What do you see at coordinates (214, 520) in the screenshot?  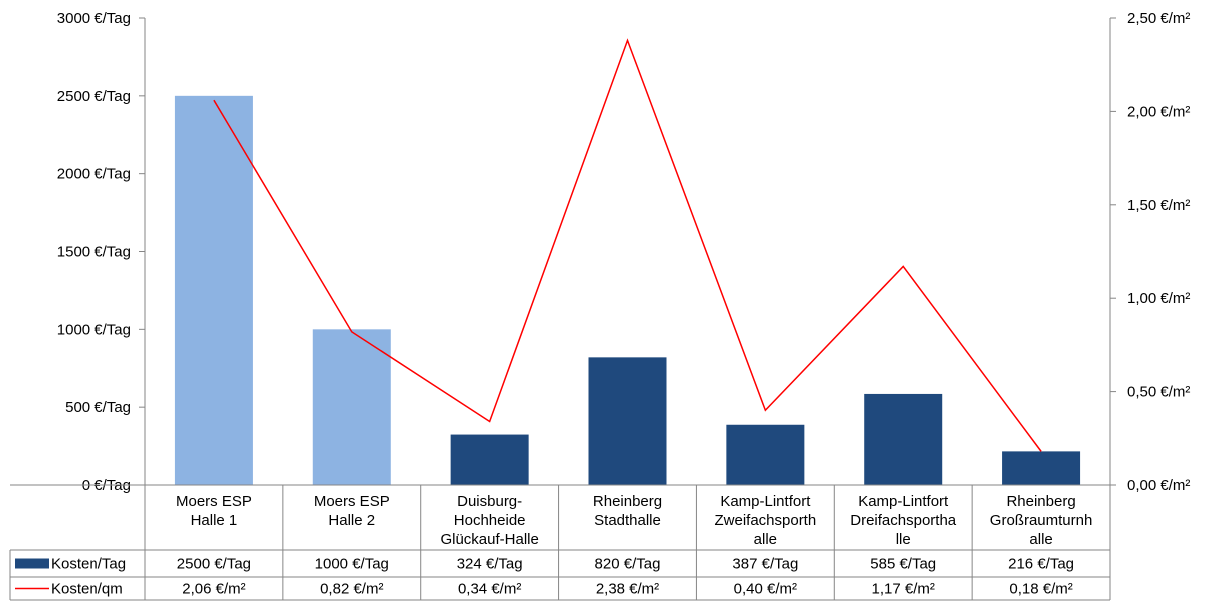 I see `category-label: Halle 1` at bounding box center [214, 520].